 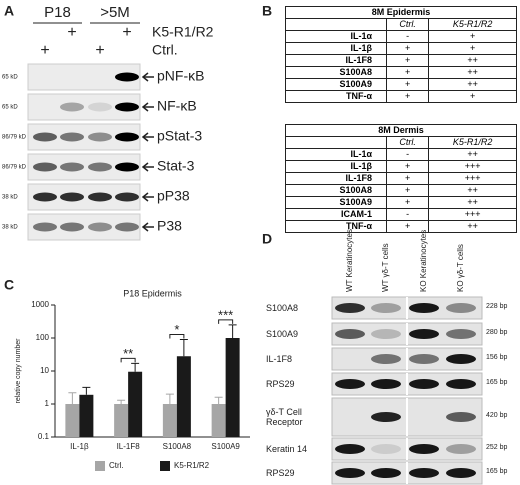 I want to click on molecular-weight: 86/79 kD, so click(x=14, y=168).